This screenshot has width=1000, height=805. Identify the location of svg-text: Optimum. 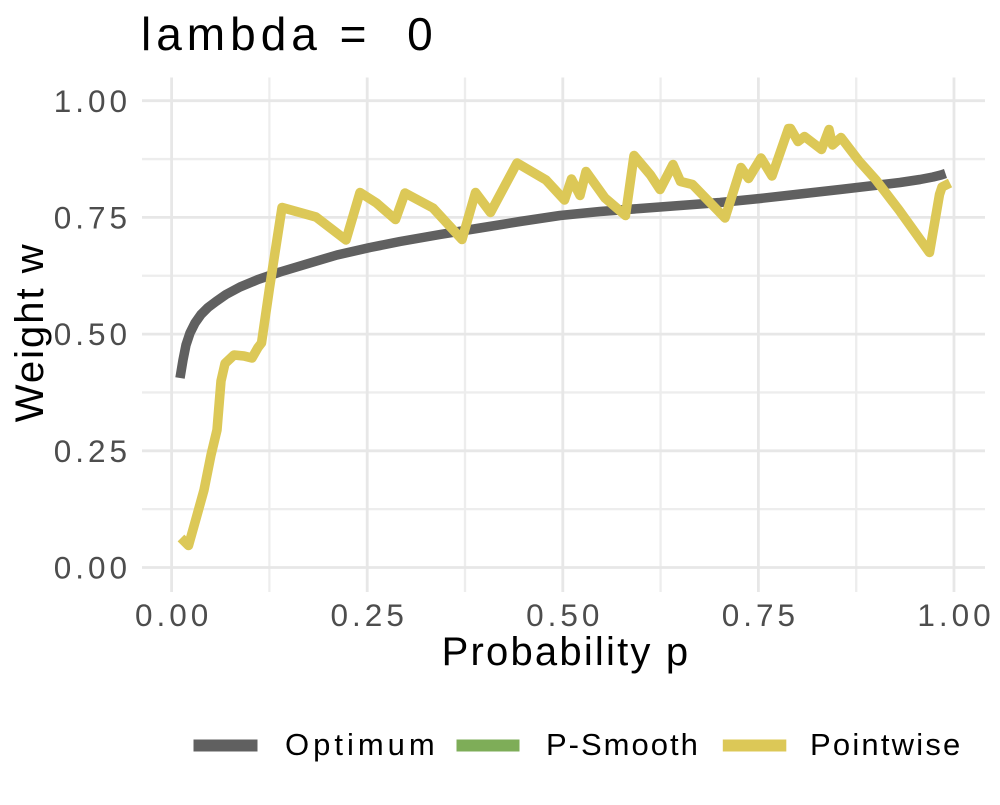
(362, 744).